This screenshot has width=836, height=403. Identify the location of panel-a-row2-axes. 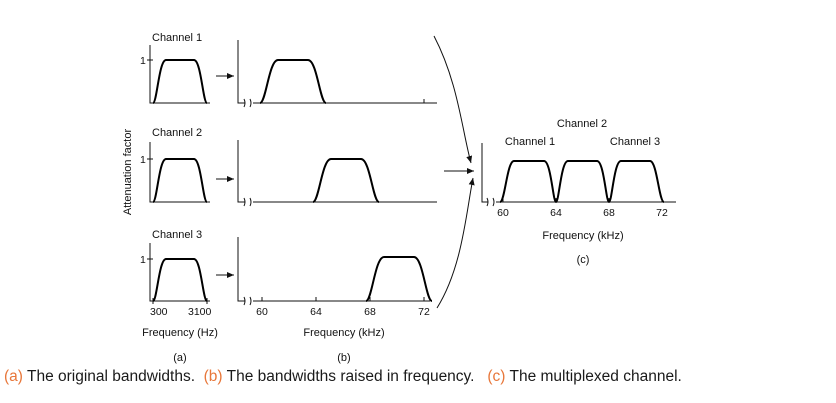
(178, 172).